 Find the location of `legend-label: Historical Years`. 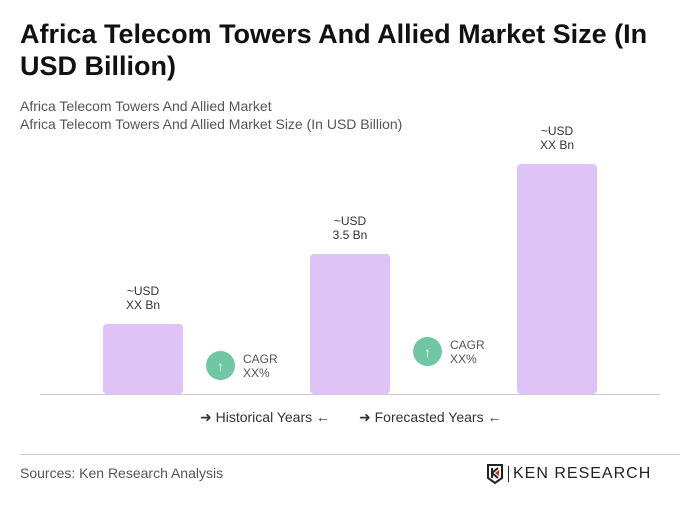

legend-label: Historical Years is located at coordinates (264, 417).